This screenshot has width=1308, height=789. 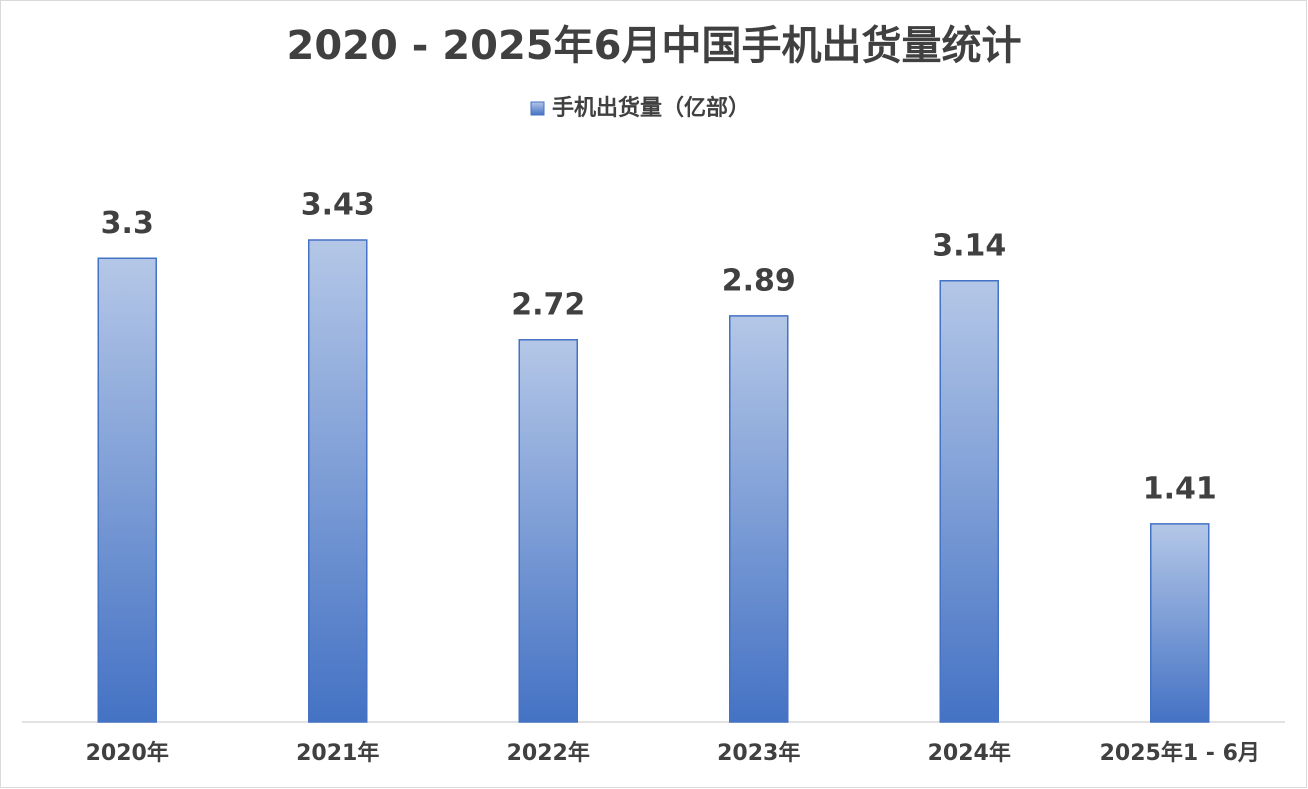 What do you see at coordinates (758, 753) in the screenshot?
I see `x-tick-label: 2023年` at bounding box center [758, 753].